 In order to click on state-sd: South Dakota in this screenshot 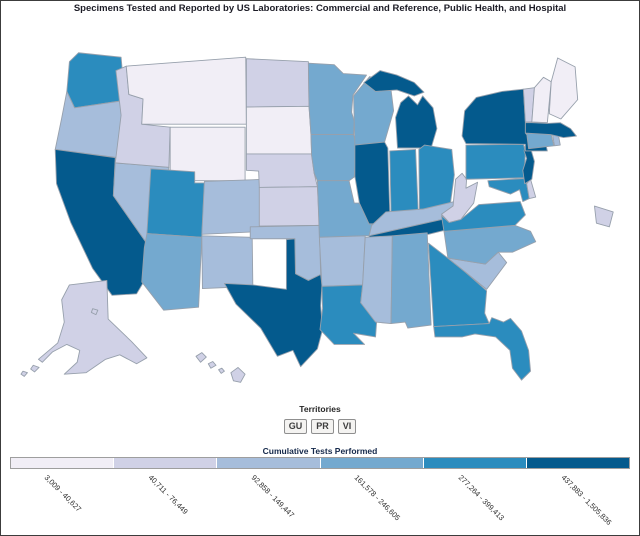, I will do `click(278, 130)`.